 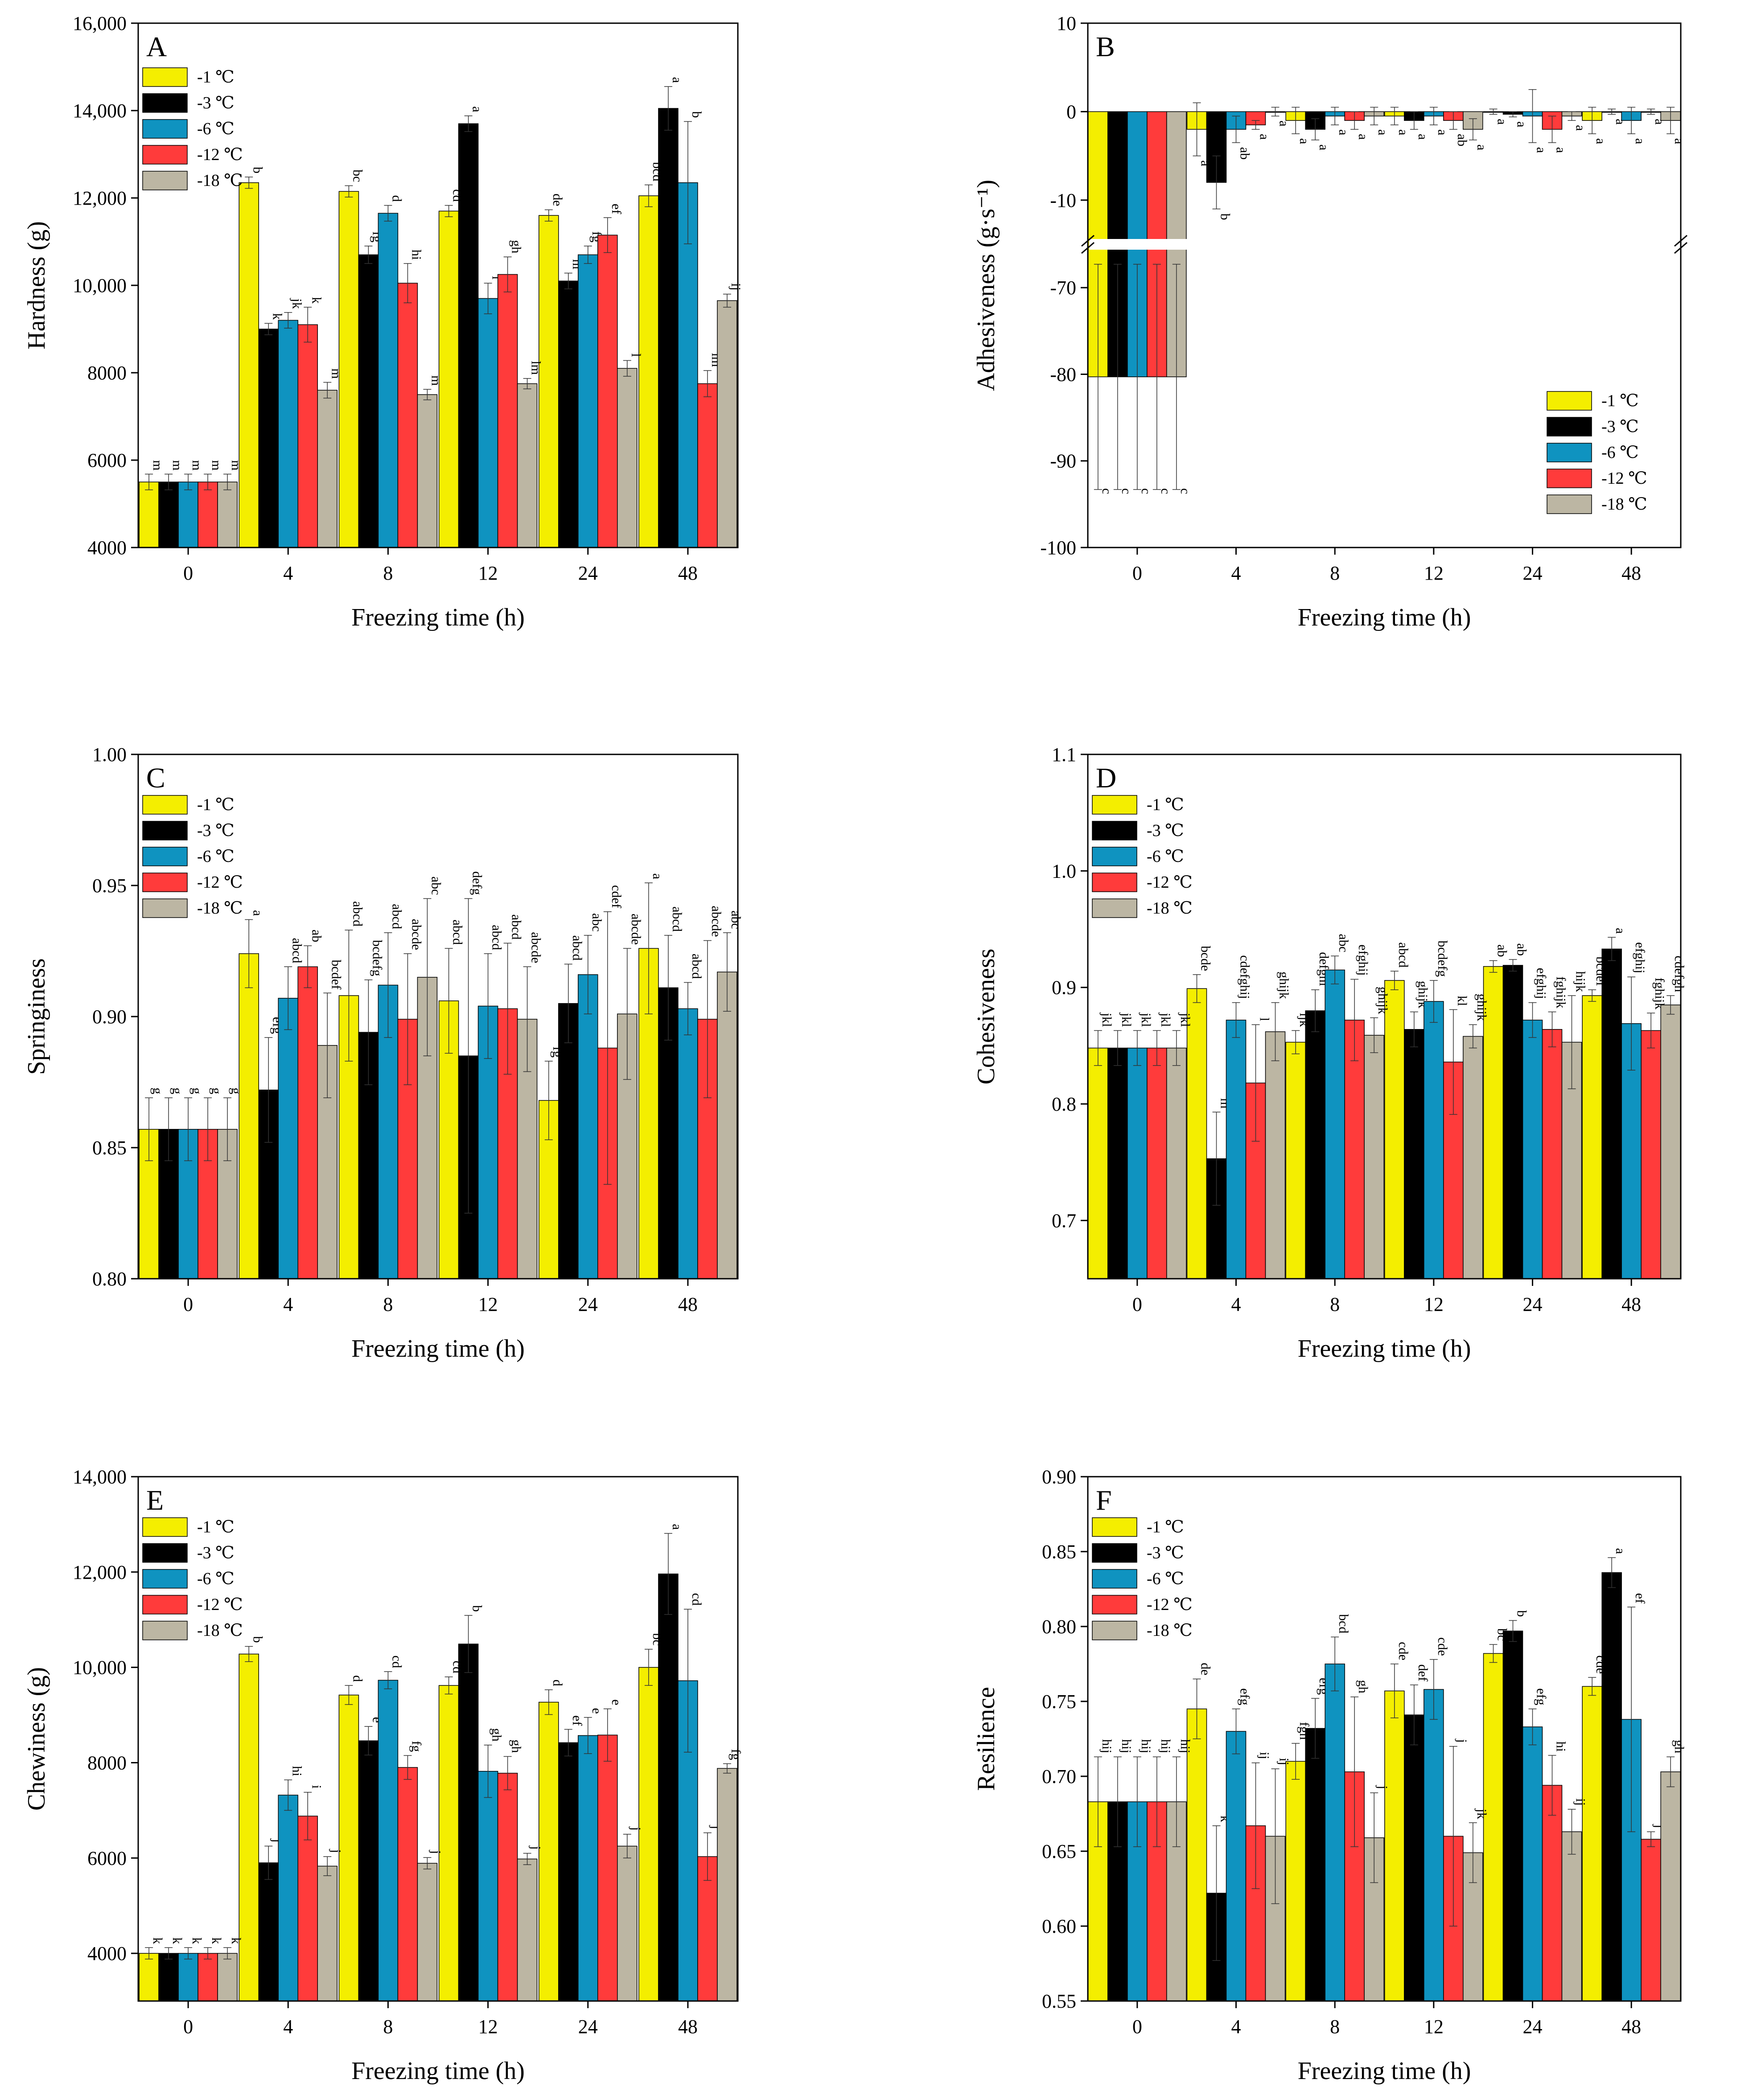 I want to click on y-tick-label: -70, so click(x=1063, y=288).